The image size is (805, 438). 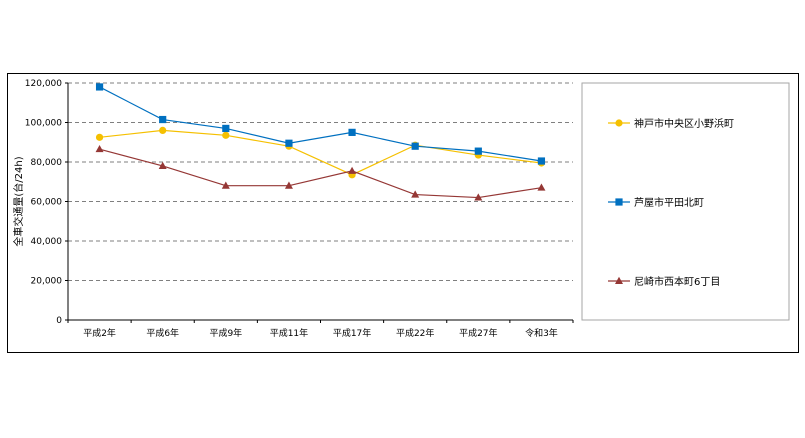 What do you see at coordinates (43, 124) in the screenshot?
I see `y-tick-label: 100,000` at bounding box center [43, 124].